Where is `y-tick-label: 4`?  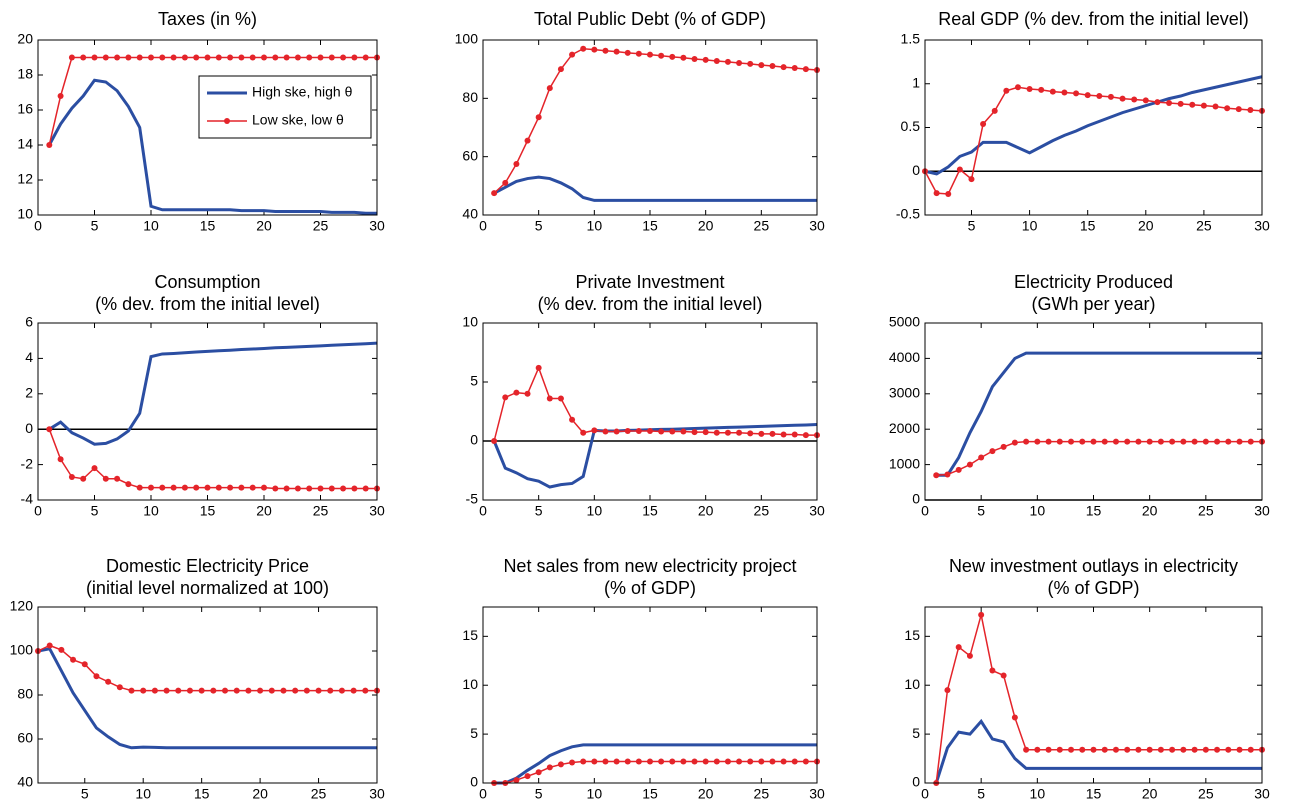
y-tick-label: 4 is located at coordinates (29, 357).